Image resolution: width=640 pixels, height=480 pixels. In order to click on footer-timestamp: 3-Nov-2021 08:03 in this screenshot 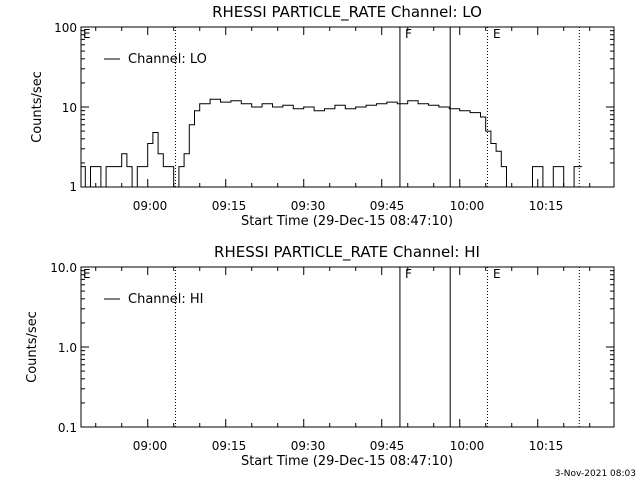, I will do `click(595, 474)`.